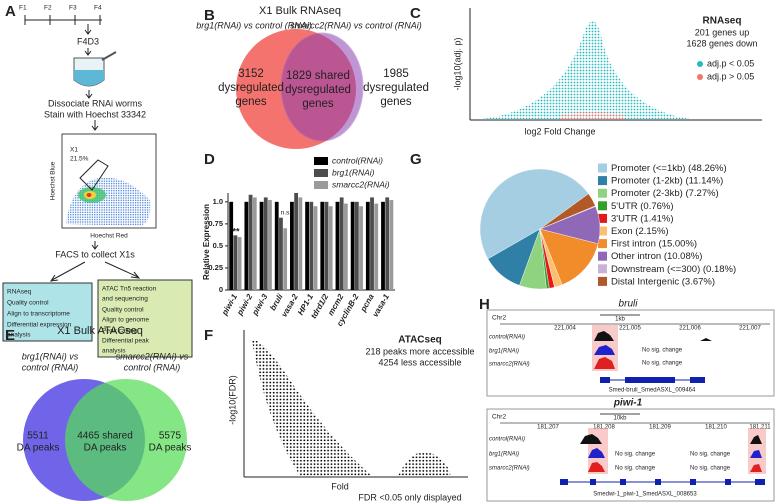 This screenshot has width=777, height=504. I want to click on facs-density, so click(89, 195).